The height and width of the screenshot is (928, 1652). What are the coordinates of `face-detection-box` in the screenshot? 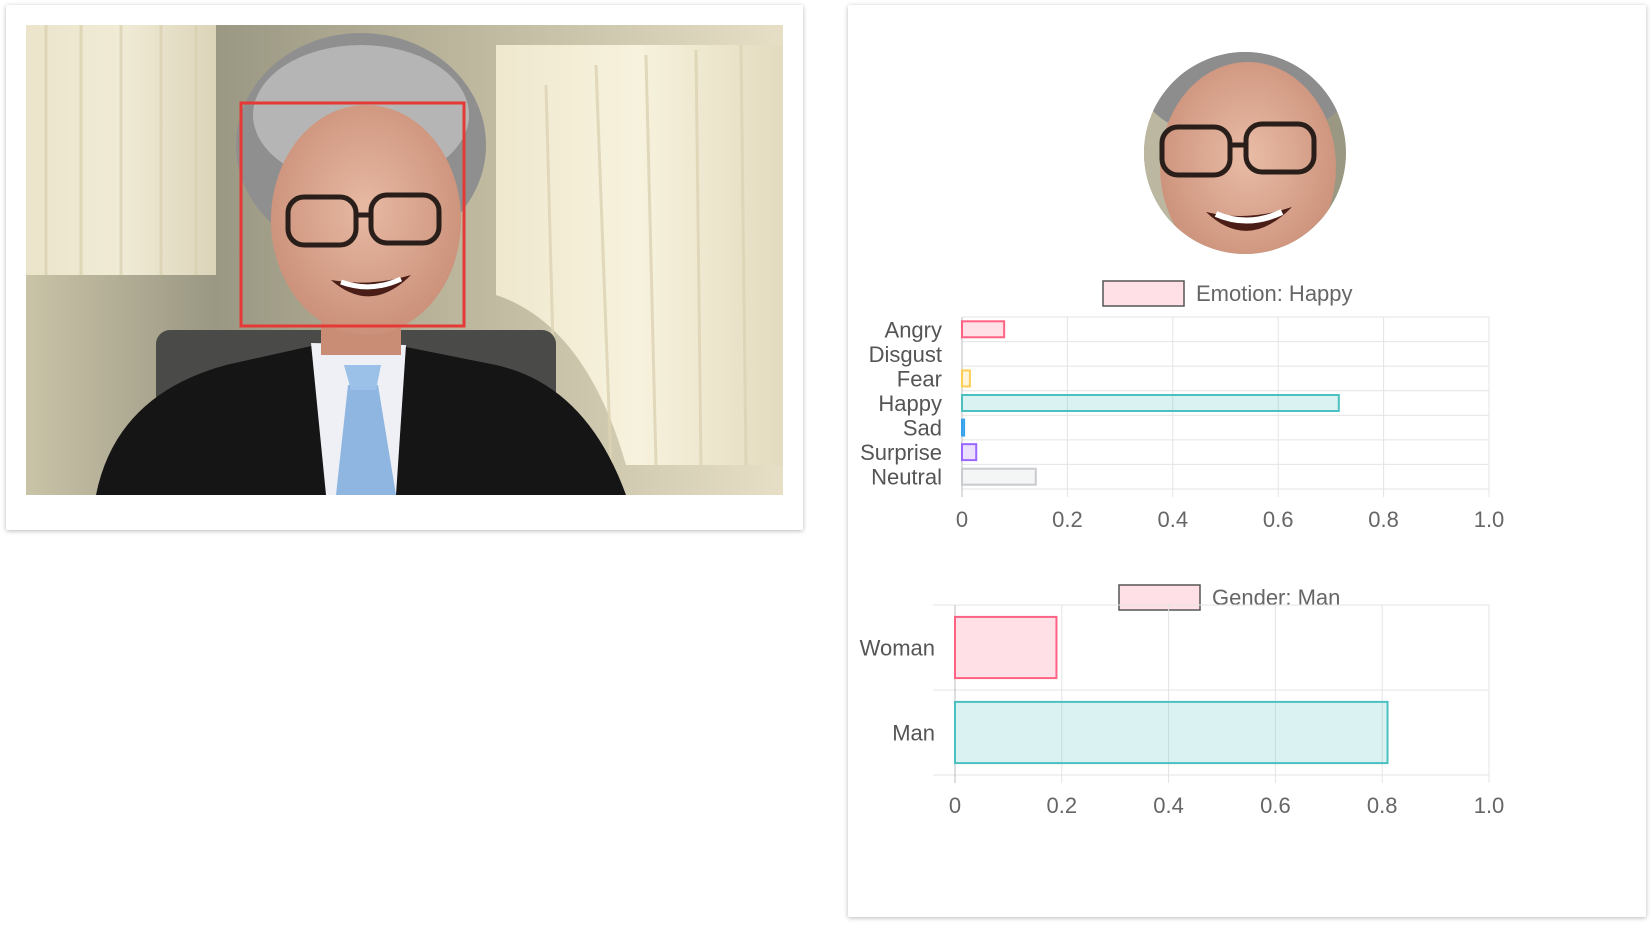 It's located at (352, 214).